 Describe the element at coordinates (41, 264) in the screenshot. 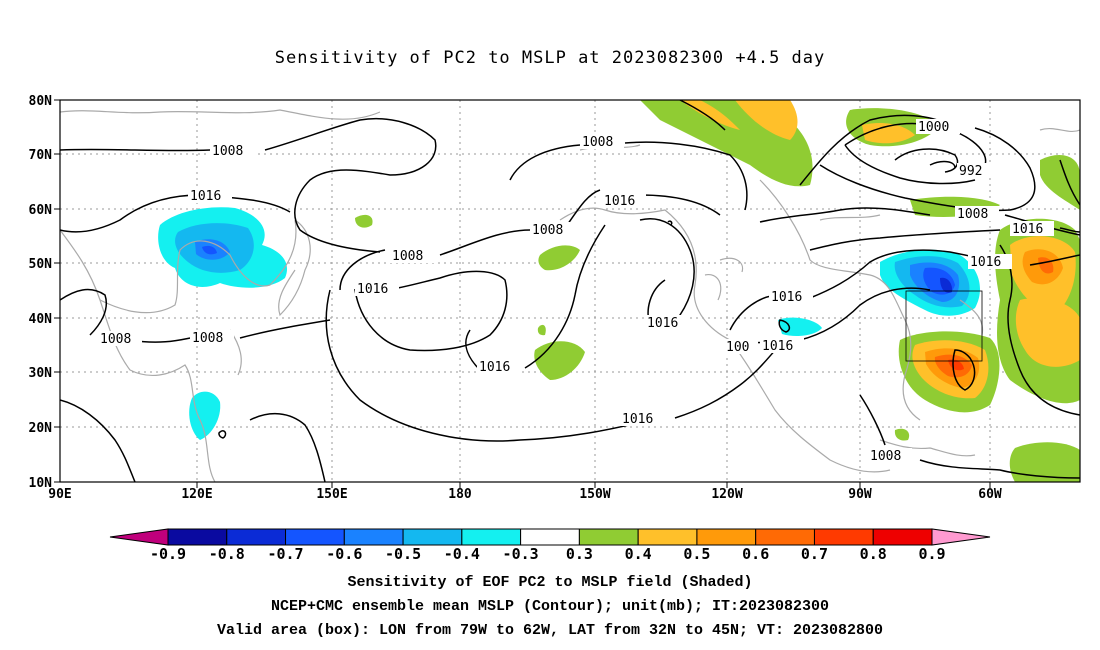

I see `lat-label: 50N` at that location.